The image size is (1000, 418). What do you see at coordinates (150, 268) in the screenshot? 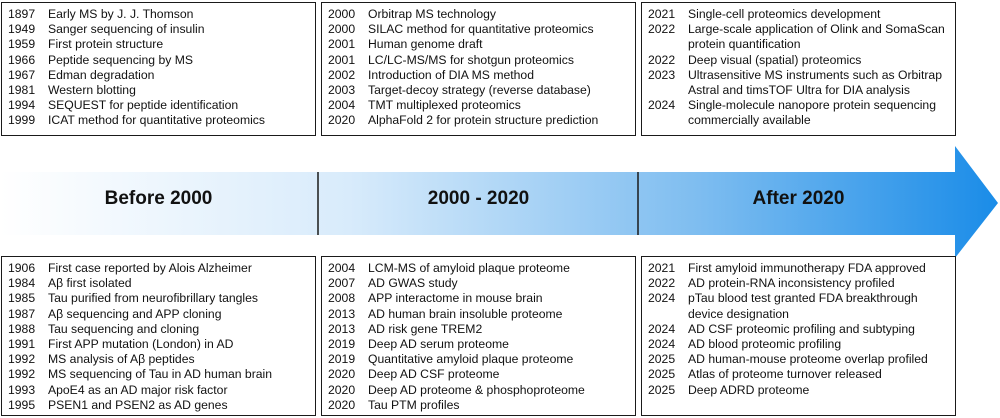
I see `milestone-text: First case reported by Alois Alzheimer` at bounding box center [150, 268].